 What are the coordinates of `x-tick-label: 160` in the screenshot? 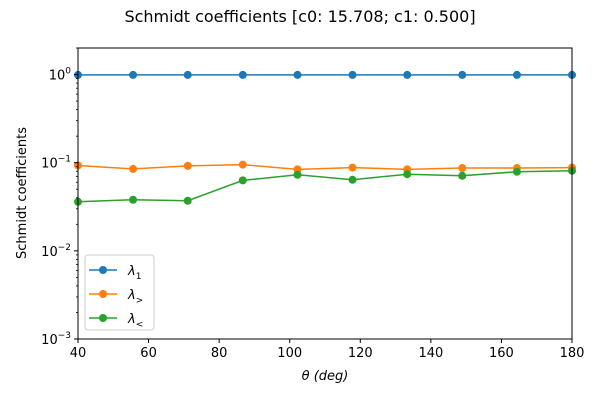 It's located at (501, 353).